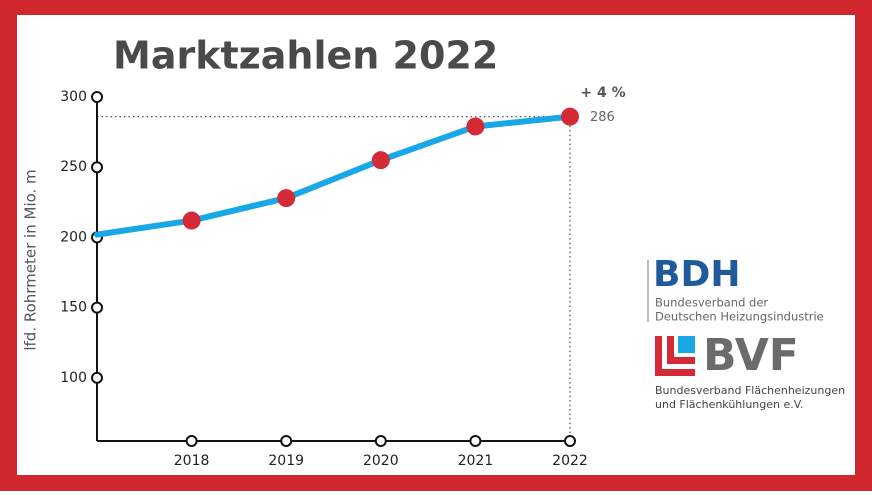 Image resolution: width=872 pixels, height=495 pixels. I want to click on x-tick-label: 2018, so click(192, 461).